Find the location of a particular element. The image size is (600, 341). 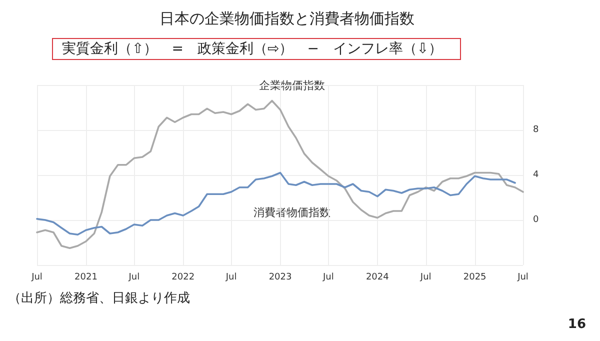

chart-title: 日本の企業物価指数と消費者物価指数 is located at coordinates (287, 19).